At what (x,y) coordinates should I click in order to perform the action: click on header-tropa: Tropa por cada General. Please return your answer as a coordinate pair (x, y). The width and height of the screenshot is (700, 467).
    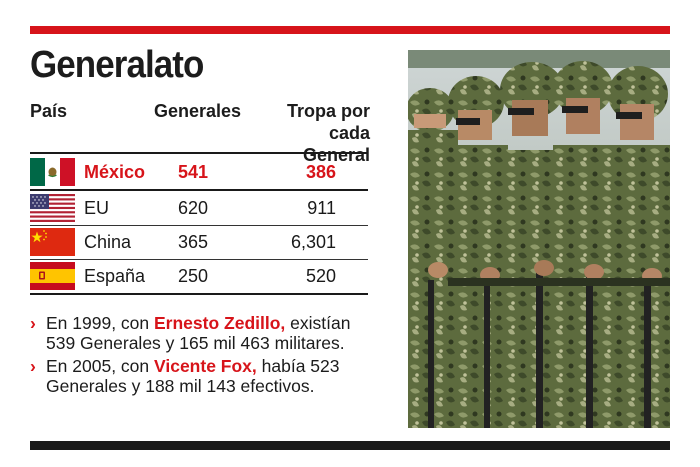
    Looking at the image, I should click on (315, 133).